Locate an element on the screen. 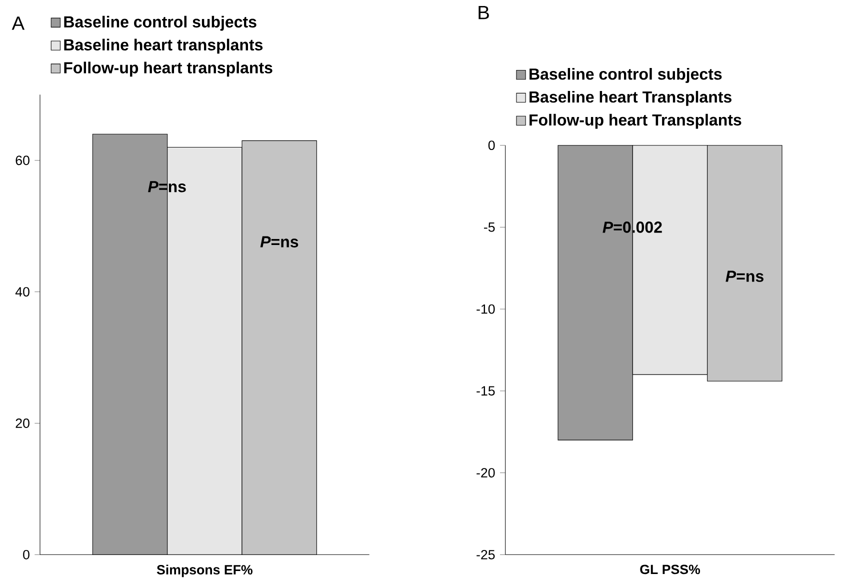 The width and height of the screenshot is (864, 582). chart-title: A is located at coordinates (18, 23).